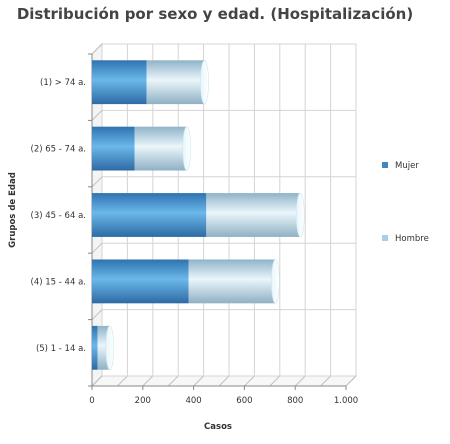  I want to click on category-label: (4) 15 - 44 a., so click(58, 282).